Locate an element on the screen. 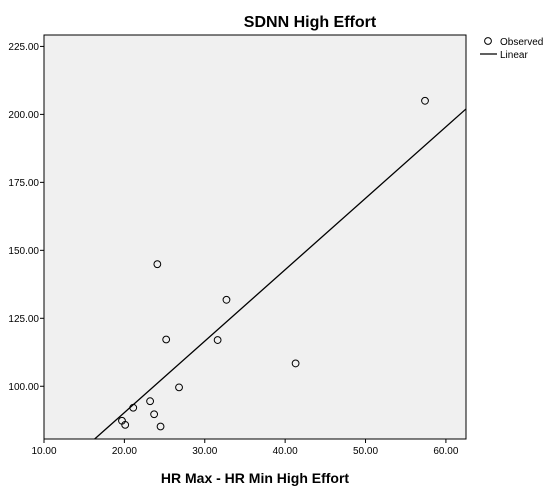 Image resolution: width=560 pixels, height=490 pixels. legend: Observed Linear is located at coordinates (511, 49).